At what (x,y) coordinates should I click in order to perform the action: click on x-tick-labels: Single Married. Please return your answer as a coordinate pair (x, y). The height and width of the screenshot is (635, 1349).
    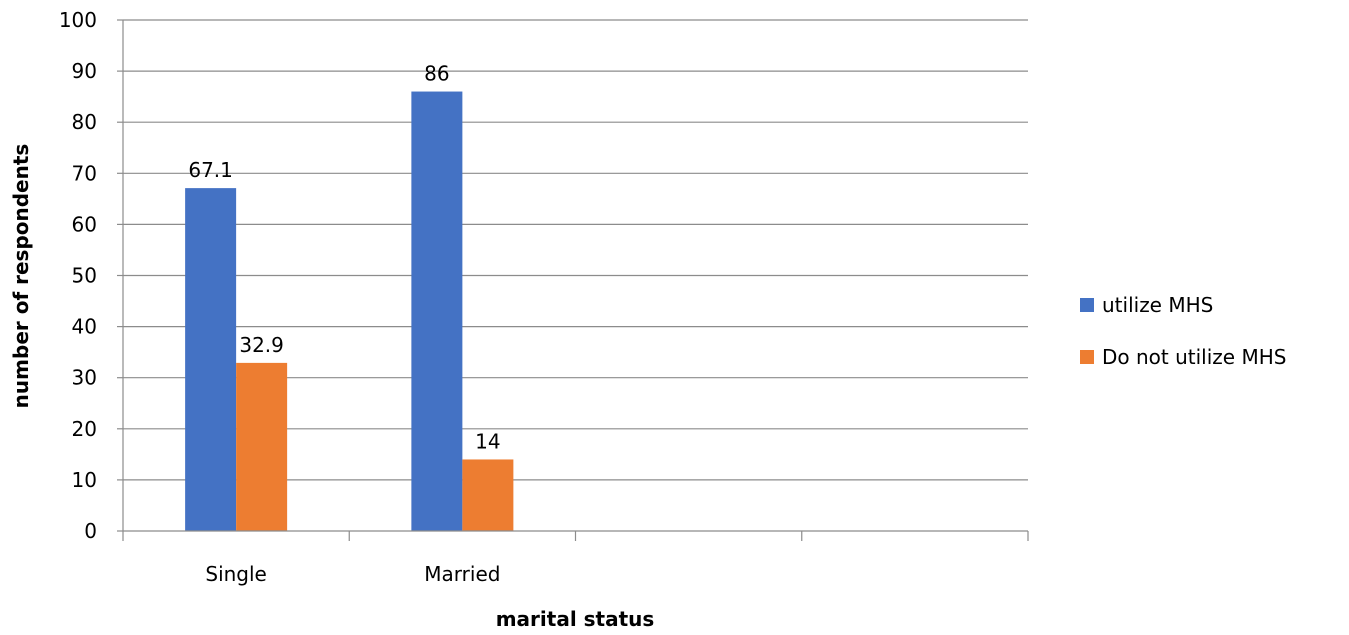
    Looking at the image, I should click on (352, 574).